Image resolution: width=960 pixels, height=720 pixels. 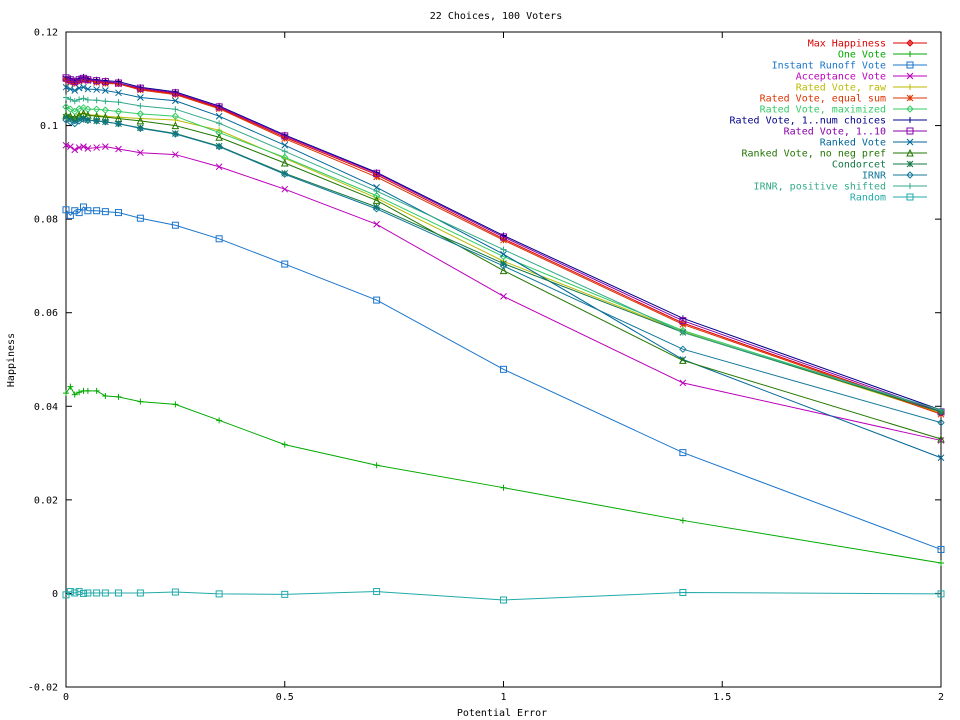 I want to click on legend-entry: Random, so click(x=888, y=198).